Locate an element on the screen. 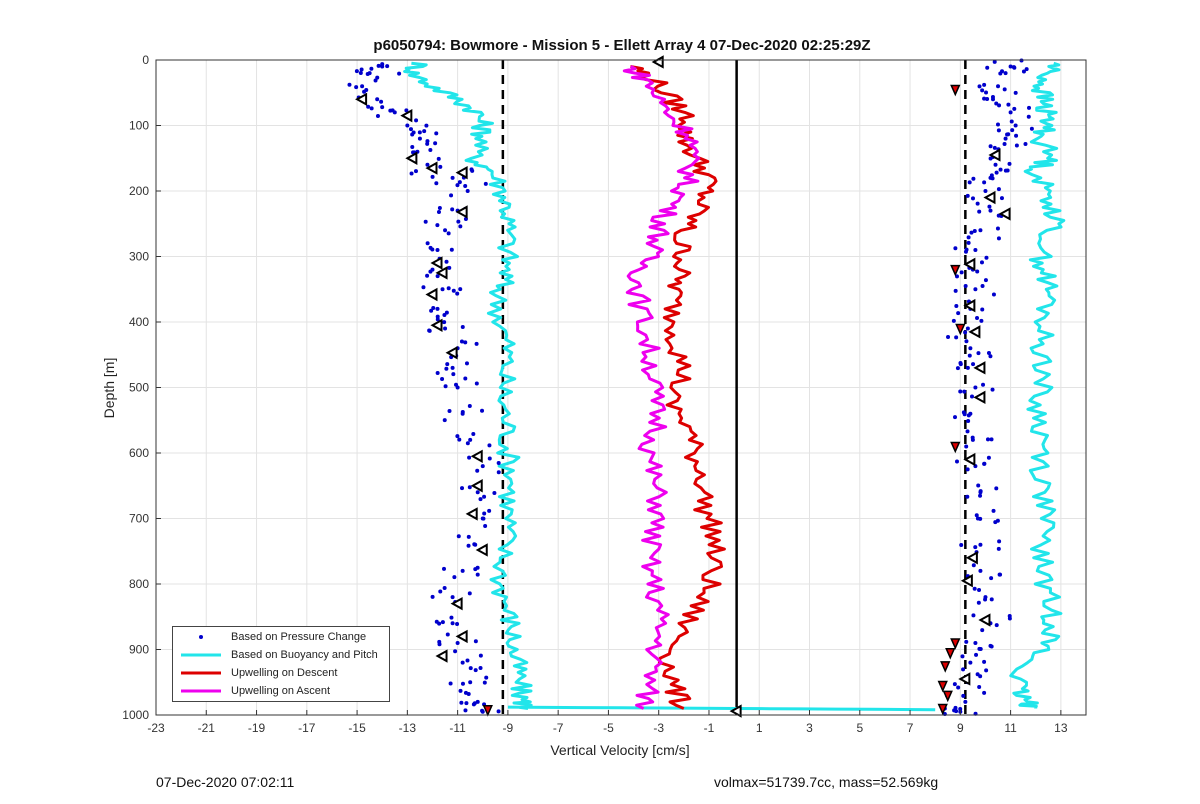 This screenshot has height=804, width=1200. y-tick-label: 400 is located at coordinates (139, 322).